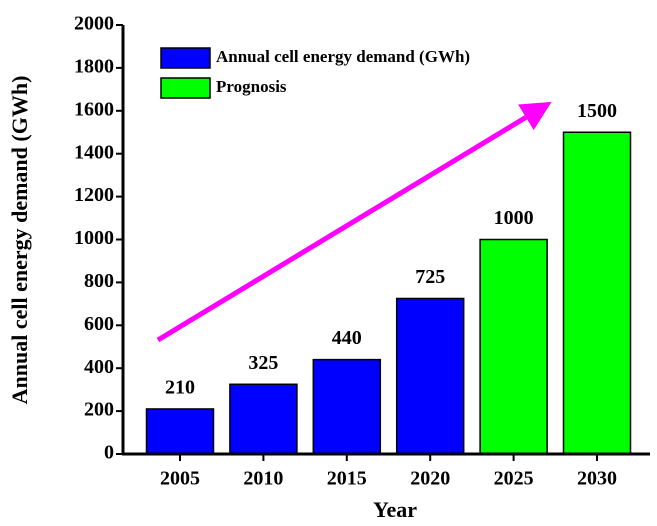 Image resolution: width=657 pixels, height=526 pixels. I want to click on y-tick-label: 1000, so click(94, 238).